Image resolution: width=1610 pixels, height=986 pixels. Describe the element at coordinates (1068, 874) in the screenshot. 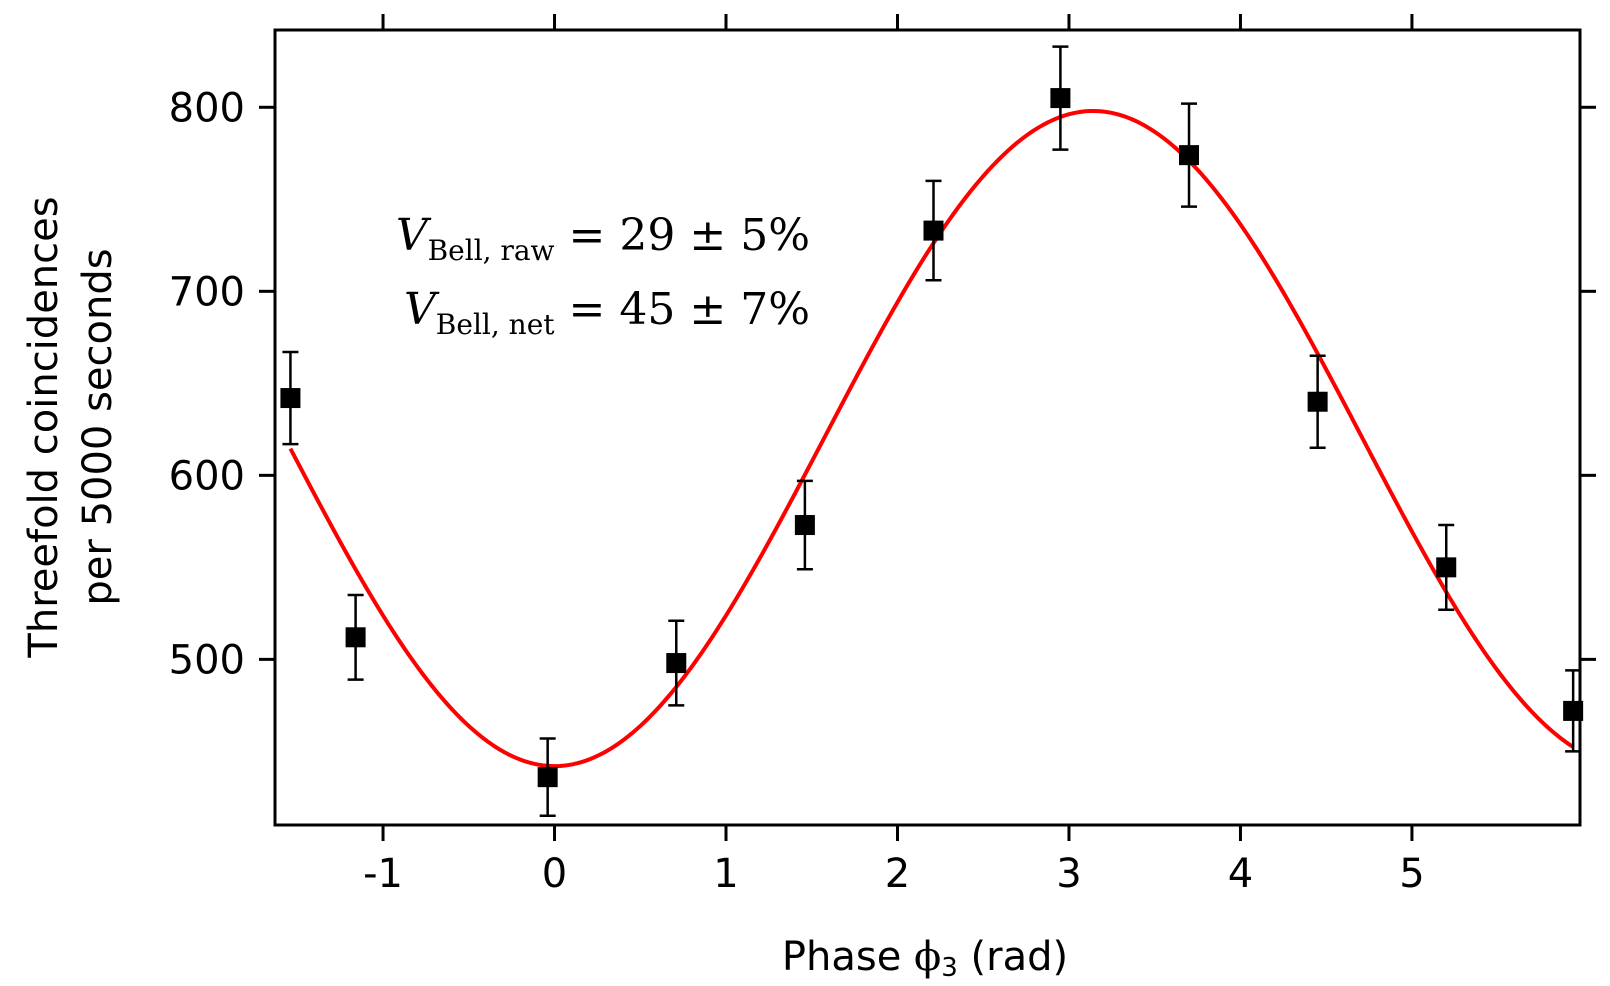

I see `x-tick-label: 3` at that location.